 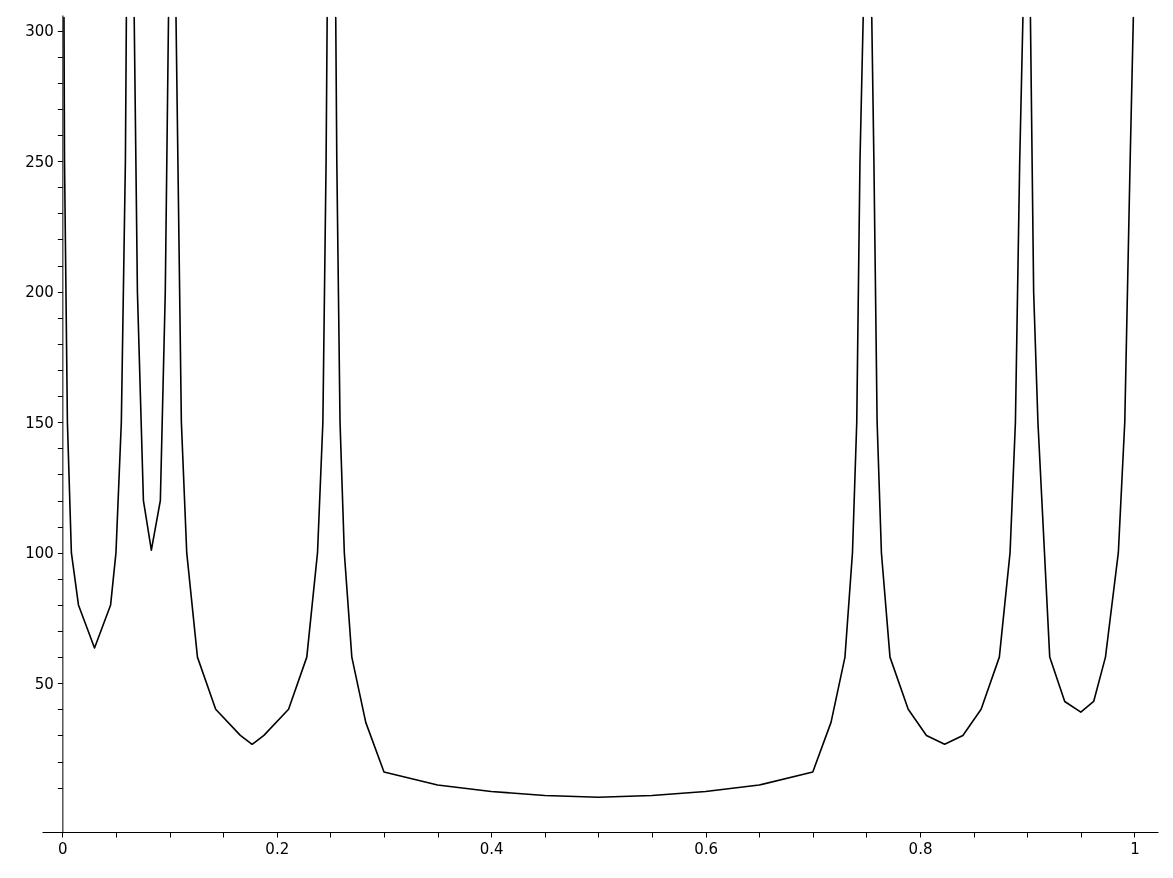 What do you see at coordinates (39, 31) in the screenshot?
I see `y-tick-label: 300` at bounding box center [39, 31].